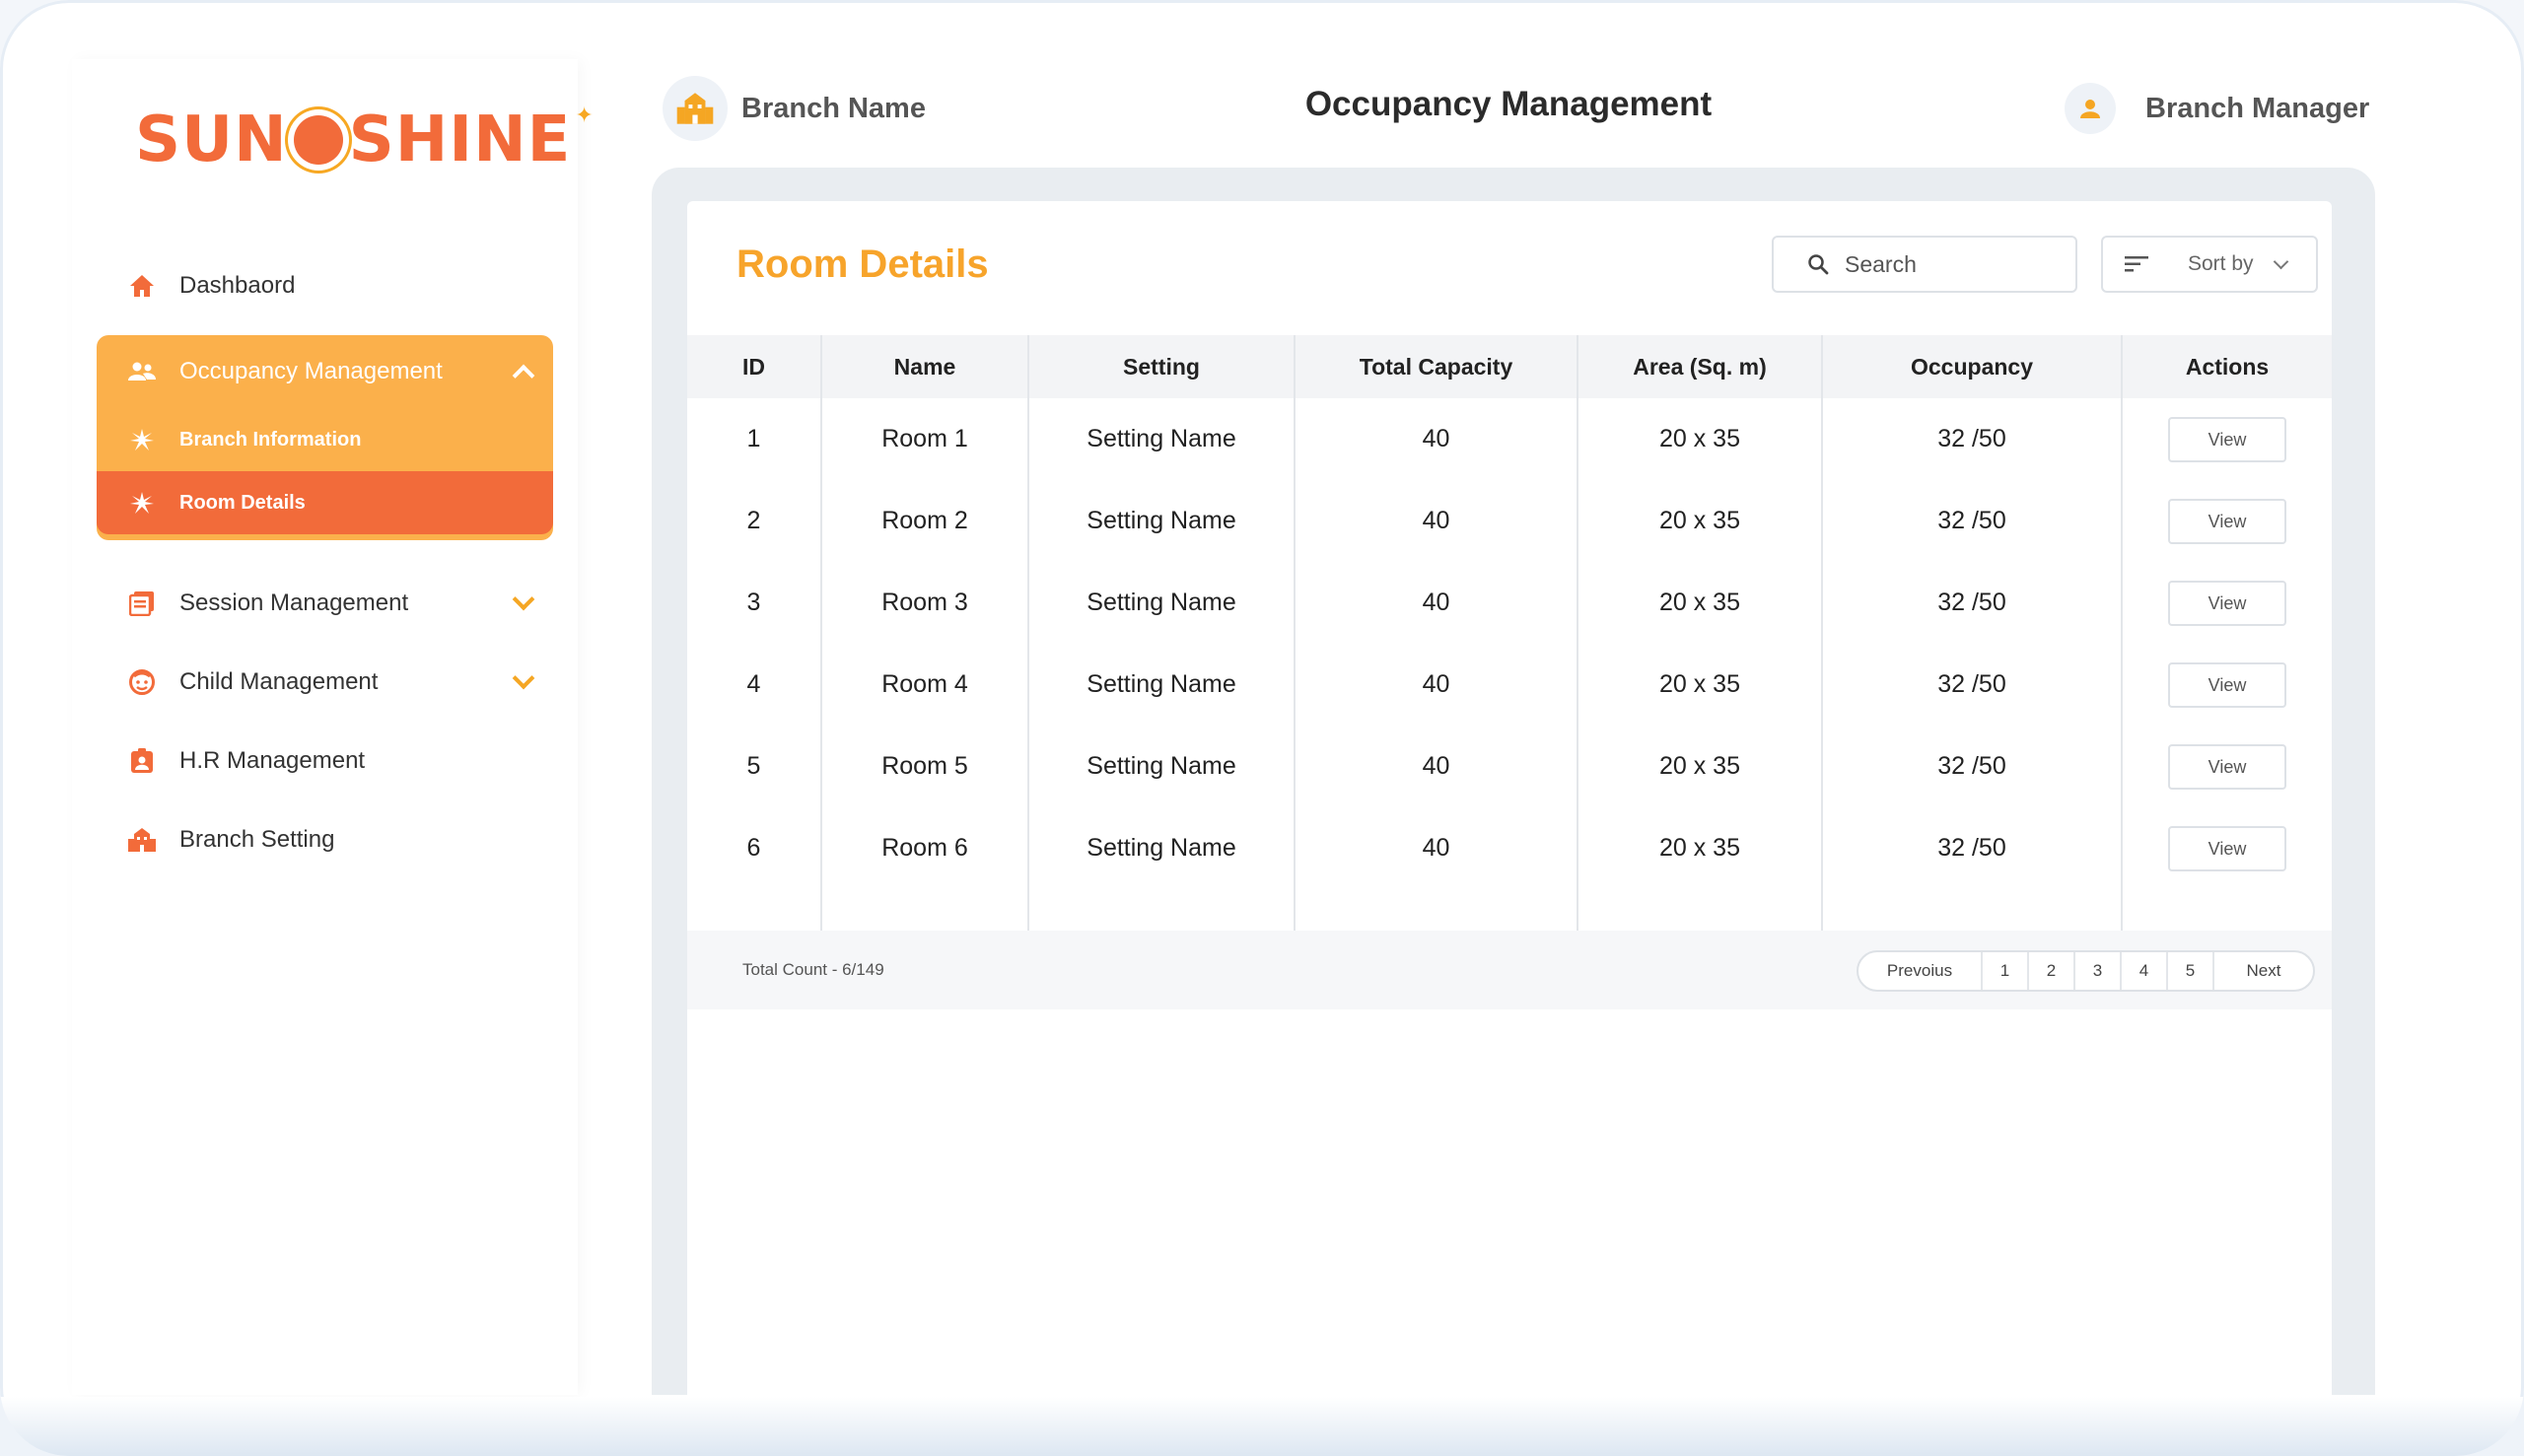 Image resolution: width=2524 pixels, height=1456 pixels. I want to click on pagination: Prevoius 1 2 3 4 5 Next, so click(2086, 971).